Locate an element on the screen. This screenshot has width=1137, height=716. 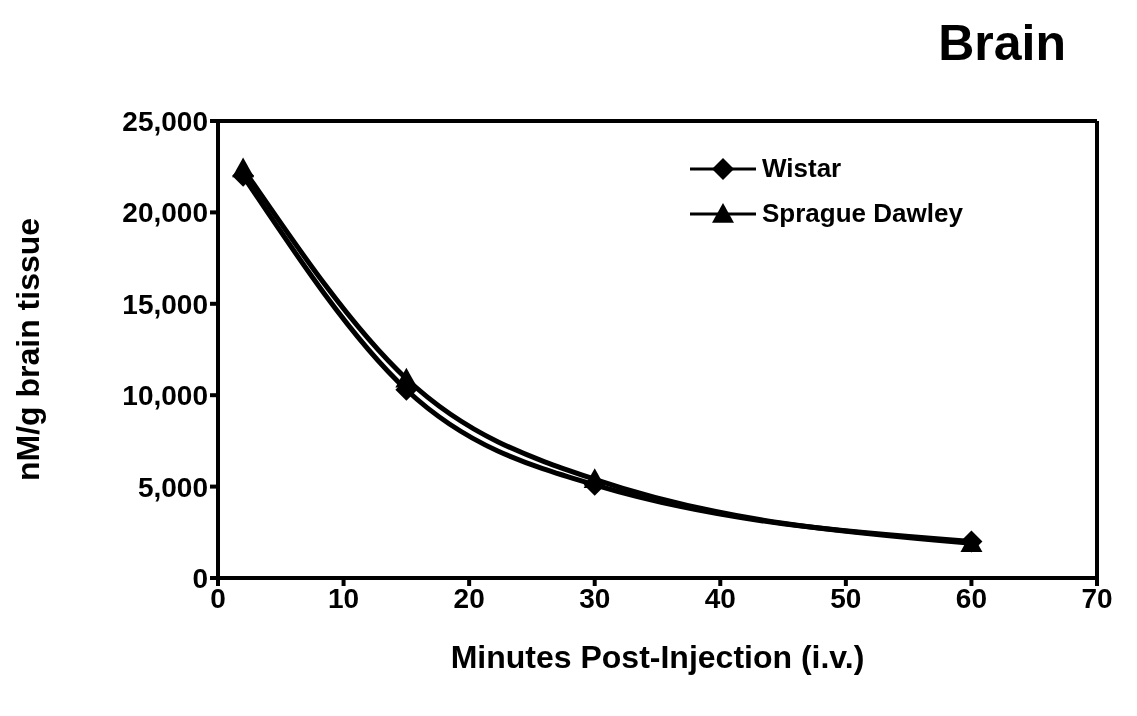
x-tick-label: 40 is located at coordinates (720, 598).